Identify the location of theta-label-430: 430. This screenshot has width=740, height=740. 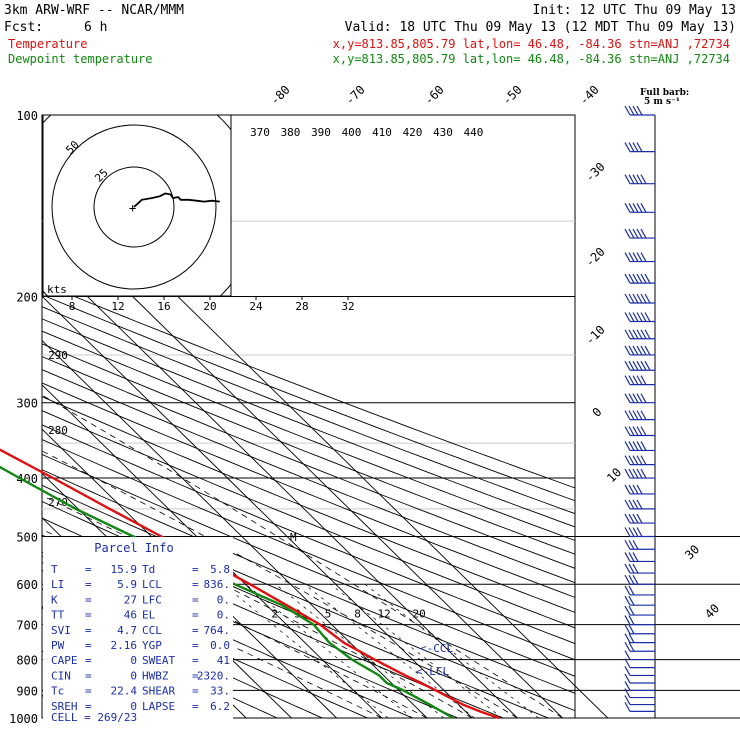
(443, 132).